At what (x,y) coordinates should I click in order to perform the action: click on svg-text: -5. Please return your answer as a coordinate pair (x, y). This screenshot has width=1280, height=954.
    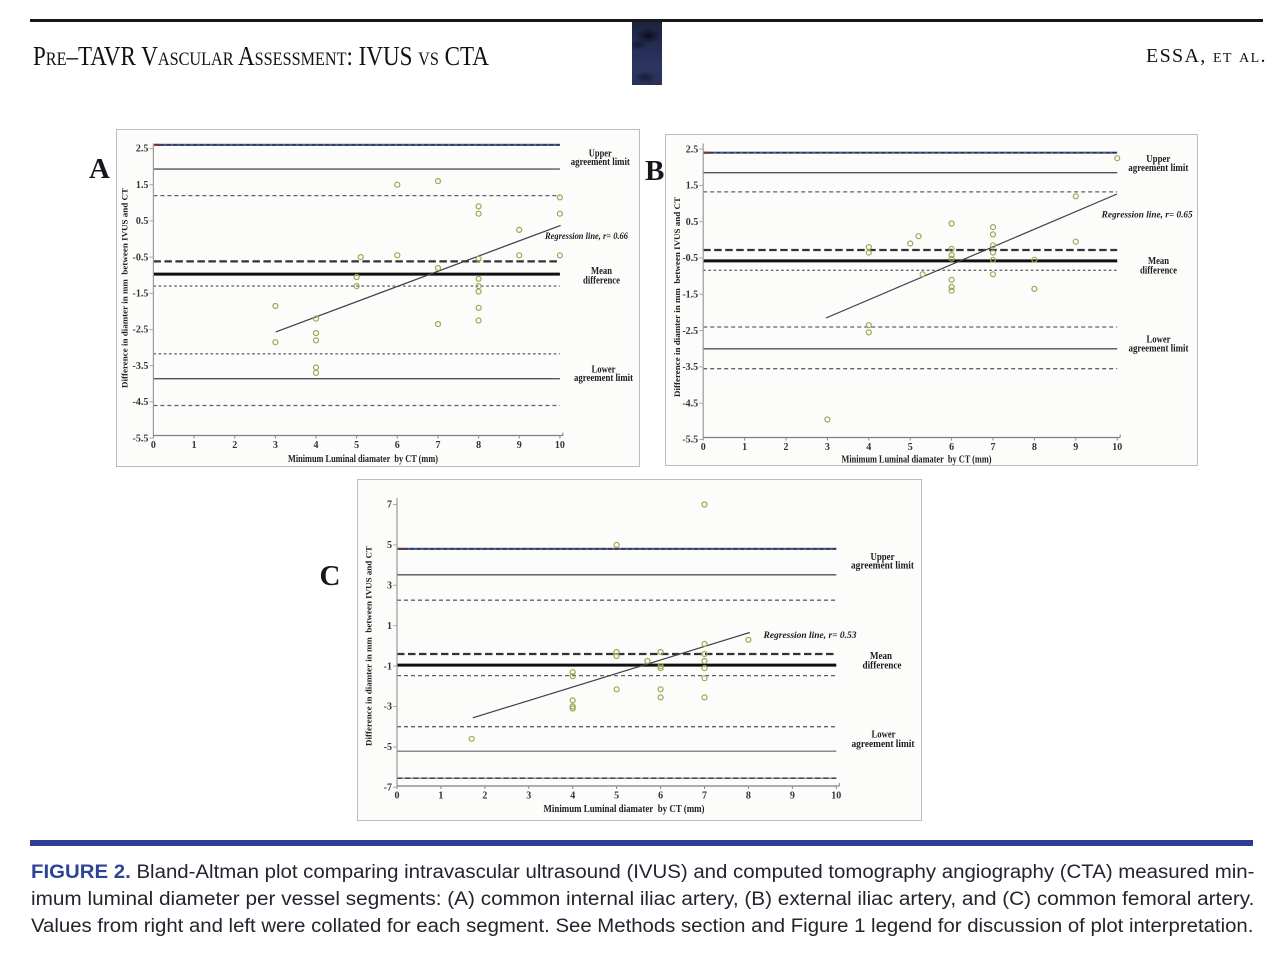
    Looking at the image, I should click on (388, 747).